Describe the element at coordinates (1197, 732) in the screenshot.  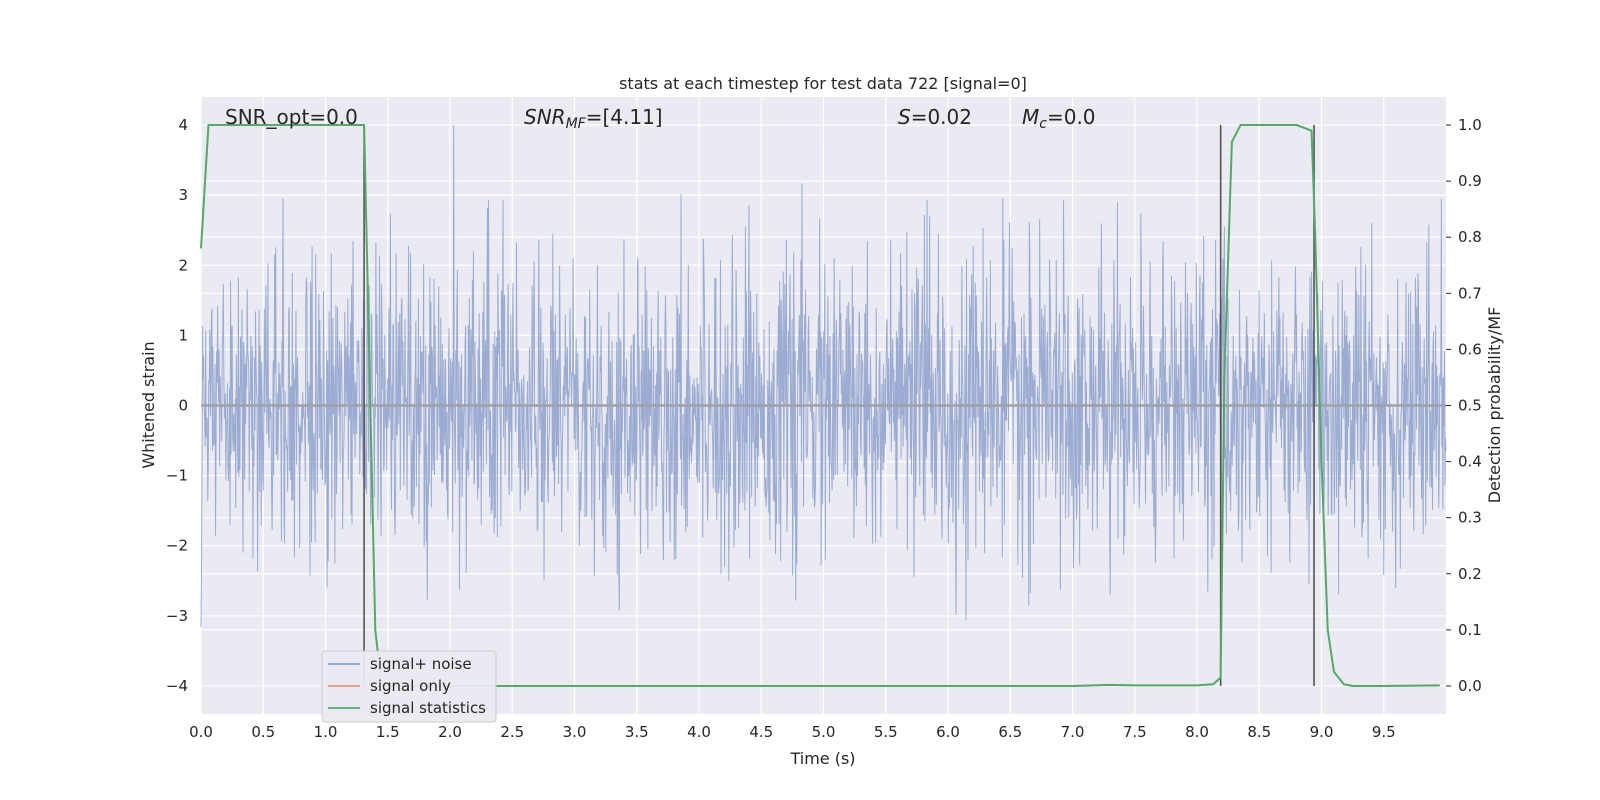
I see `x-tick-label-16: 8.0` at that location.